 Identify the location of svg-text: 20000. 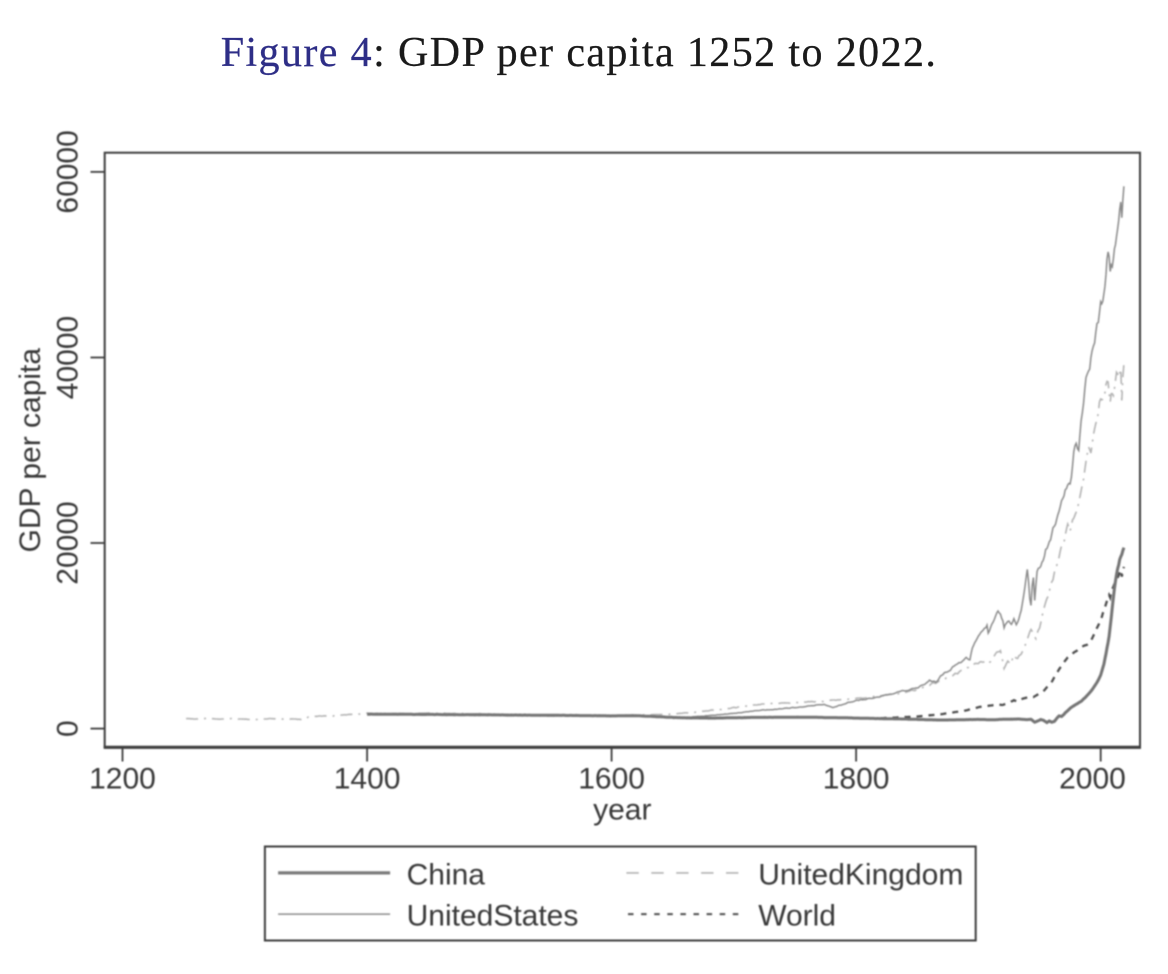
(68, 542).